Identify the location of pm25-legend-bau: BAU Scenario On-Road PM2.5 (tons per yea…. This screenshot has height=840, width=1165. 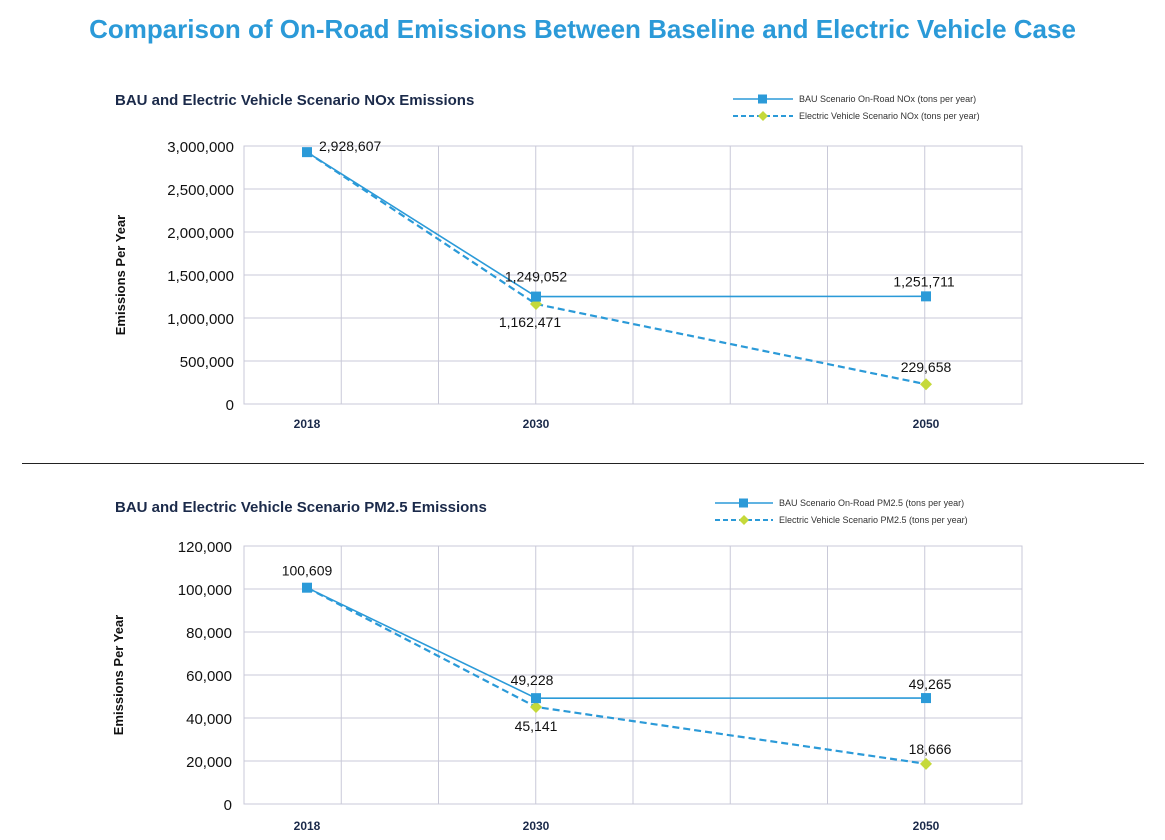
(841, 502).